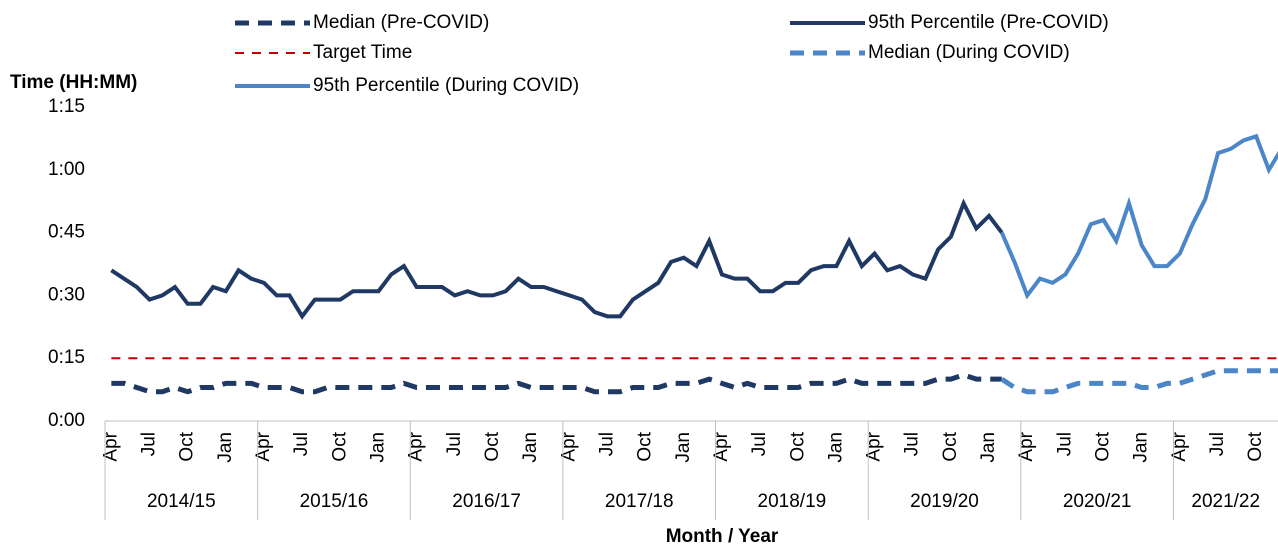 Image resolution: width=1278 pixels, height=545 pixels. Describe the element at coordinates (66, 232) in the screenshot. I see `y-tick-label: 0:45` at that location.